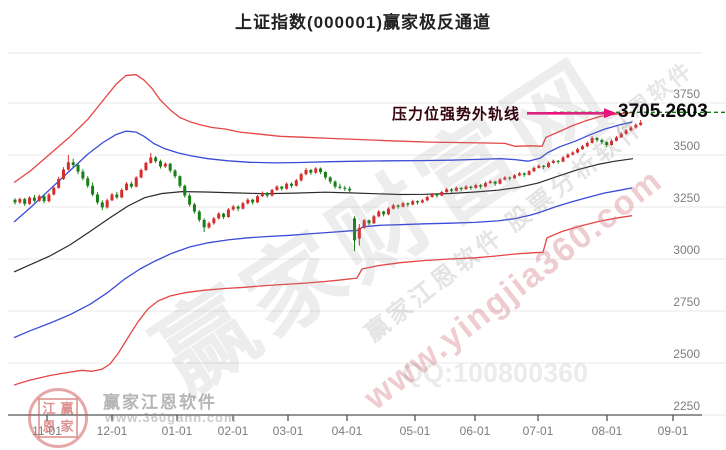  Describe the element at coordinates (686, 146) in the screenshot. I see `y-tick-label: 3500` at that location.